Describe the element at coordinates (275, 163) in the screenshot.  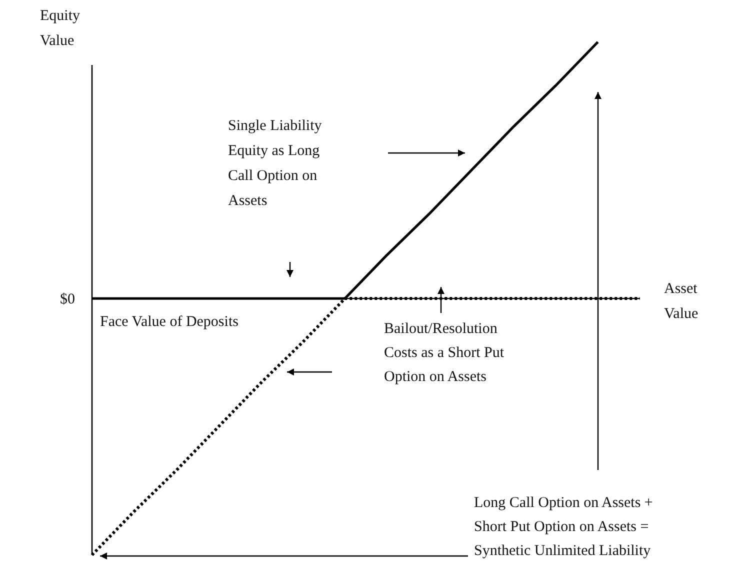
I see `annotation: Single Liability Equity as Long Call Option on Assets` at that location.